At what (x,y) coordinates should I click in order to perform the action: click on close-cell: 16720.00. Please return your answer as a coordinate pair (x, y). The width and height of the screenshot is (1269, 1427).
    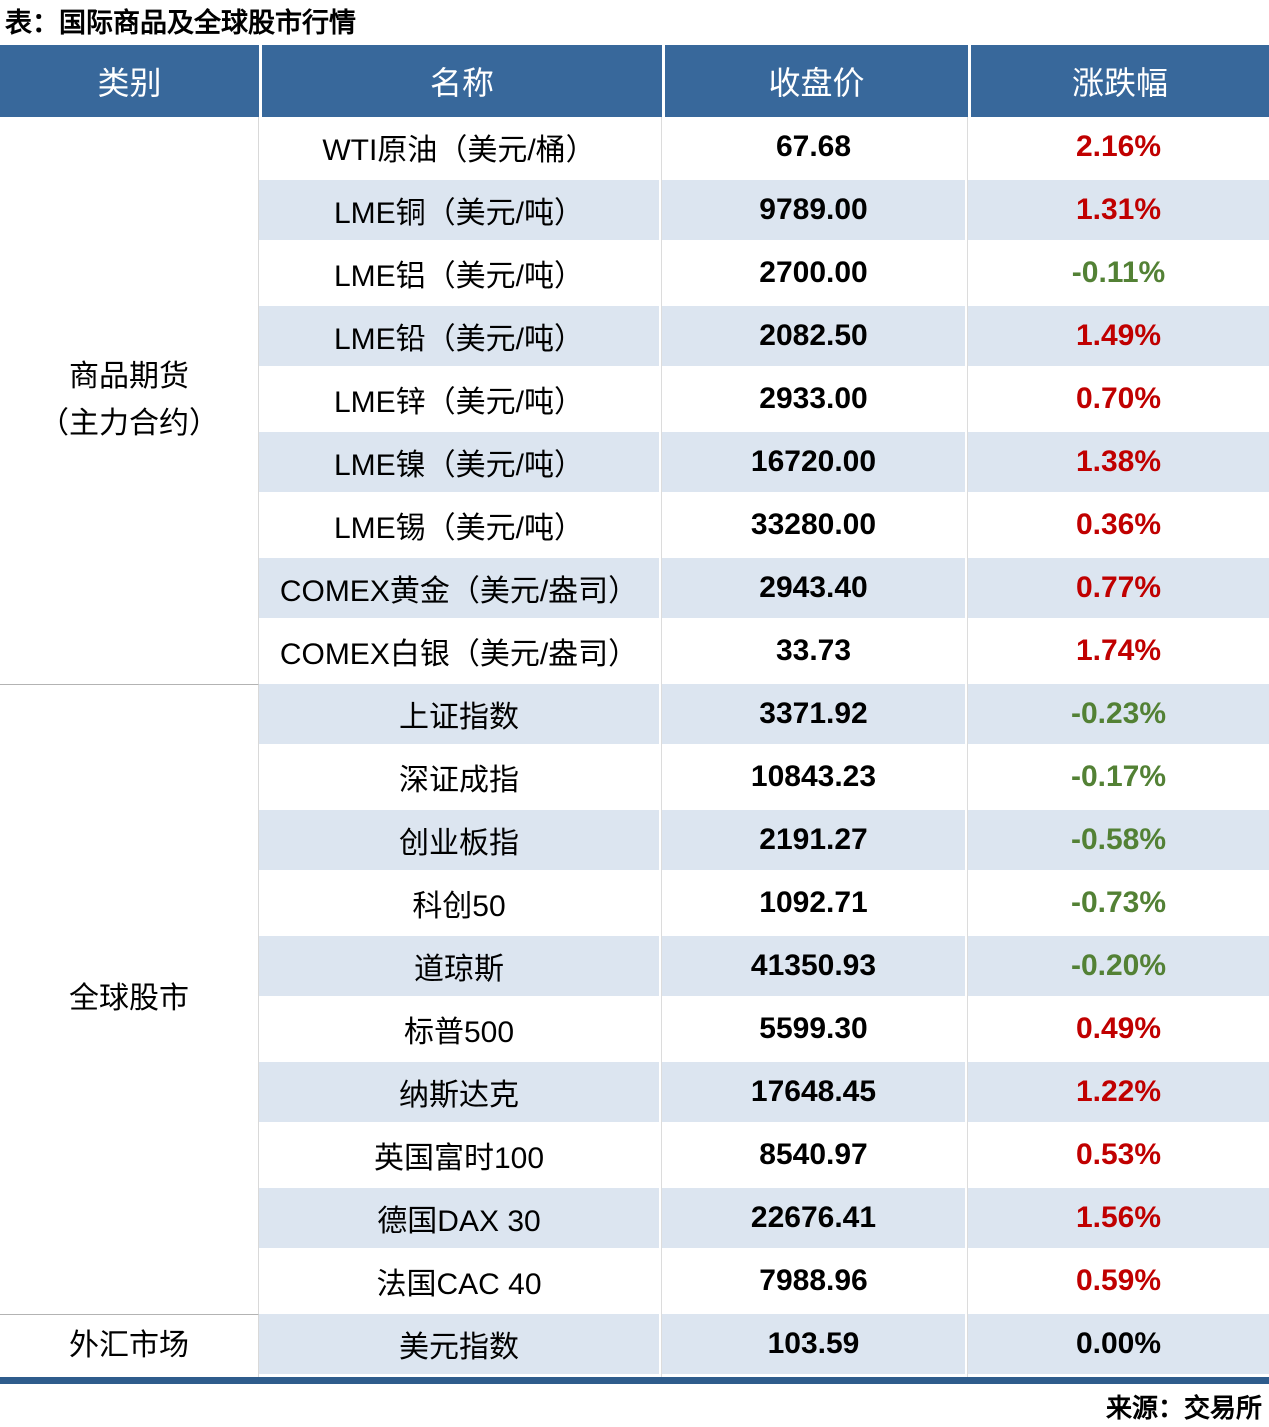
    Looking at the image, I should click on (815, 463).